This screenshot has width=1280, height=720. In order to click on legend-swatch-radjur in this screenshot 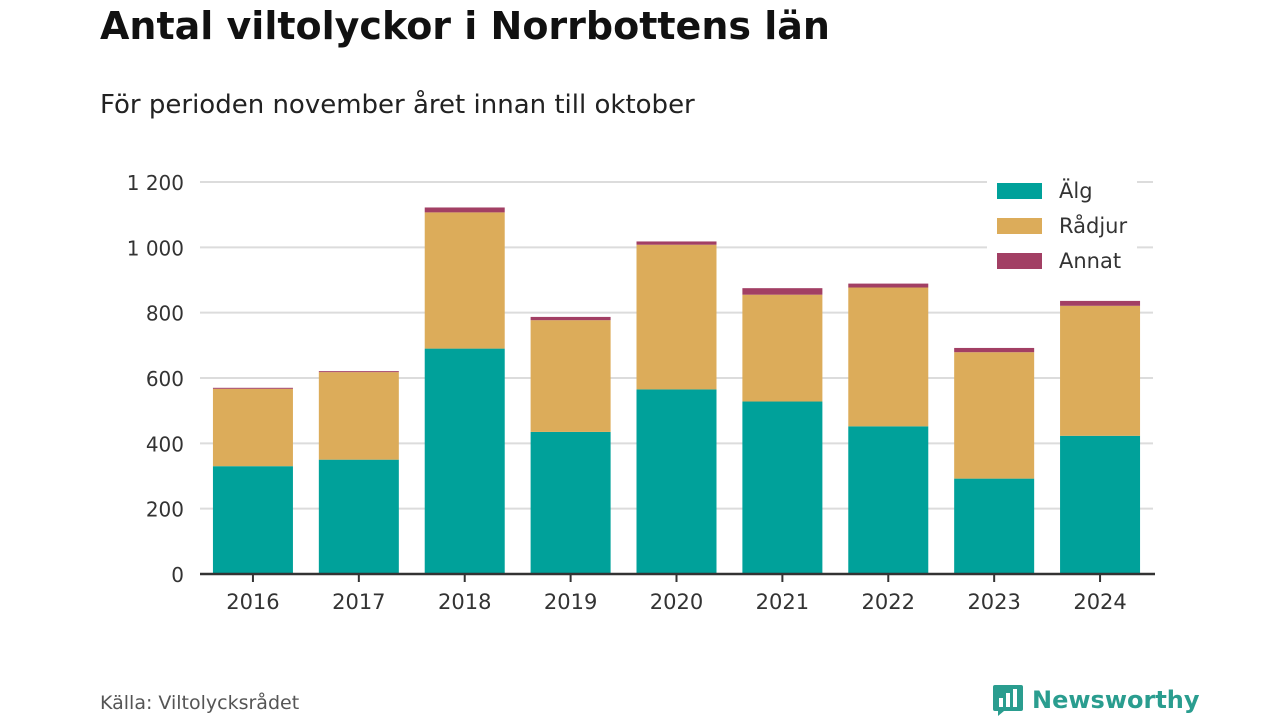, I will do `click(1019, 226)`.